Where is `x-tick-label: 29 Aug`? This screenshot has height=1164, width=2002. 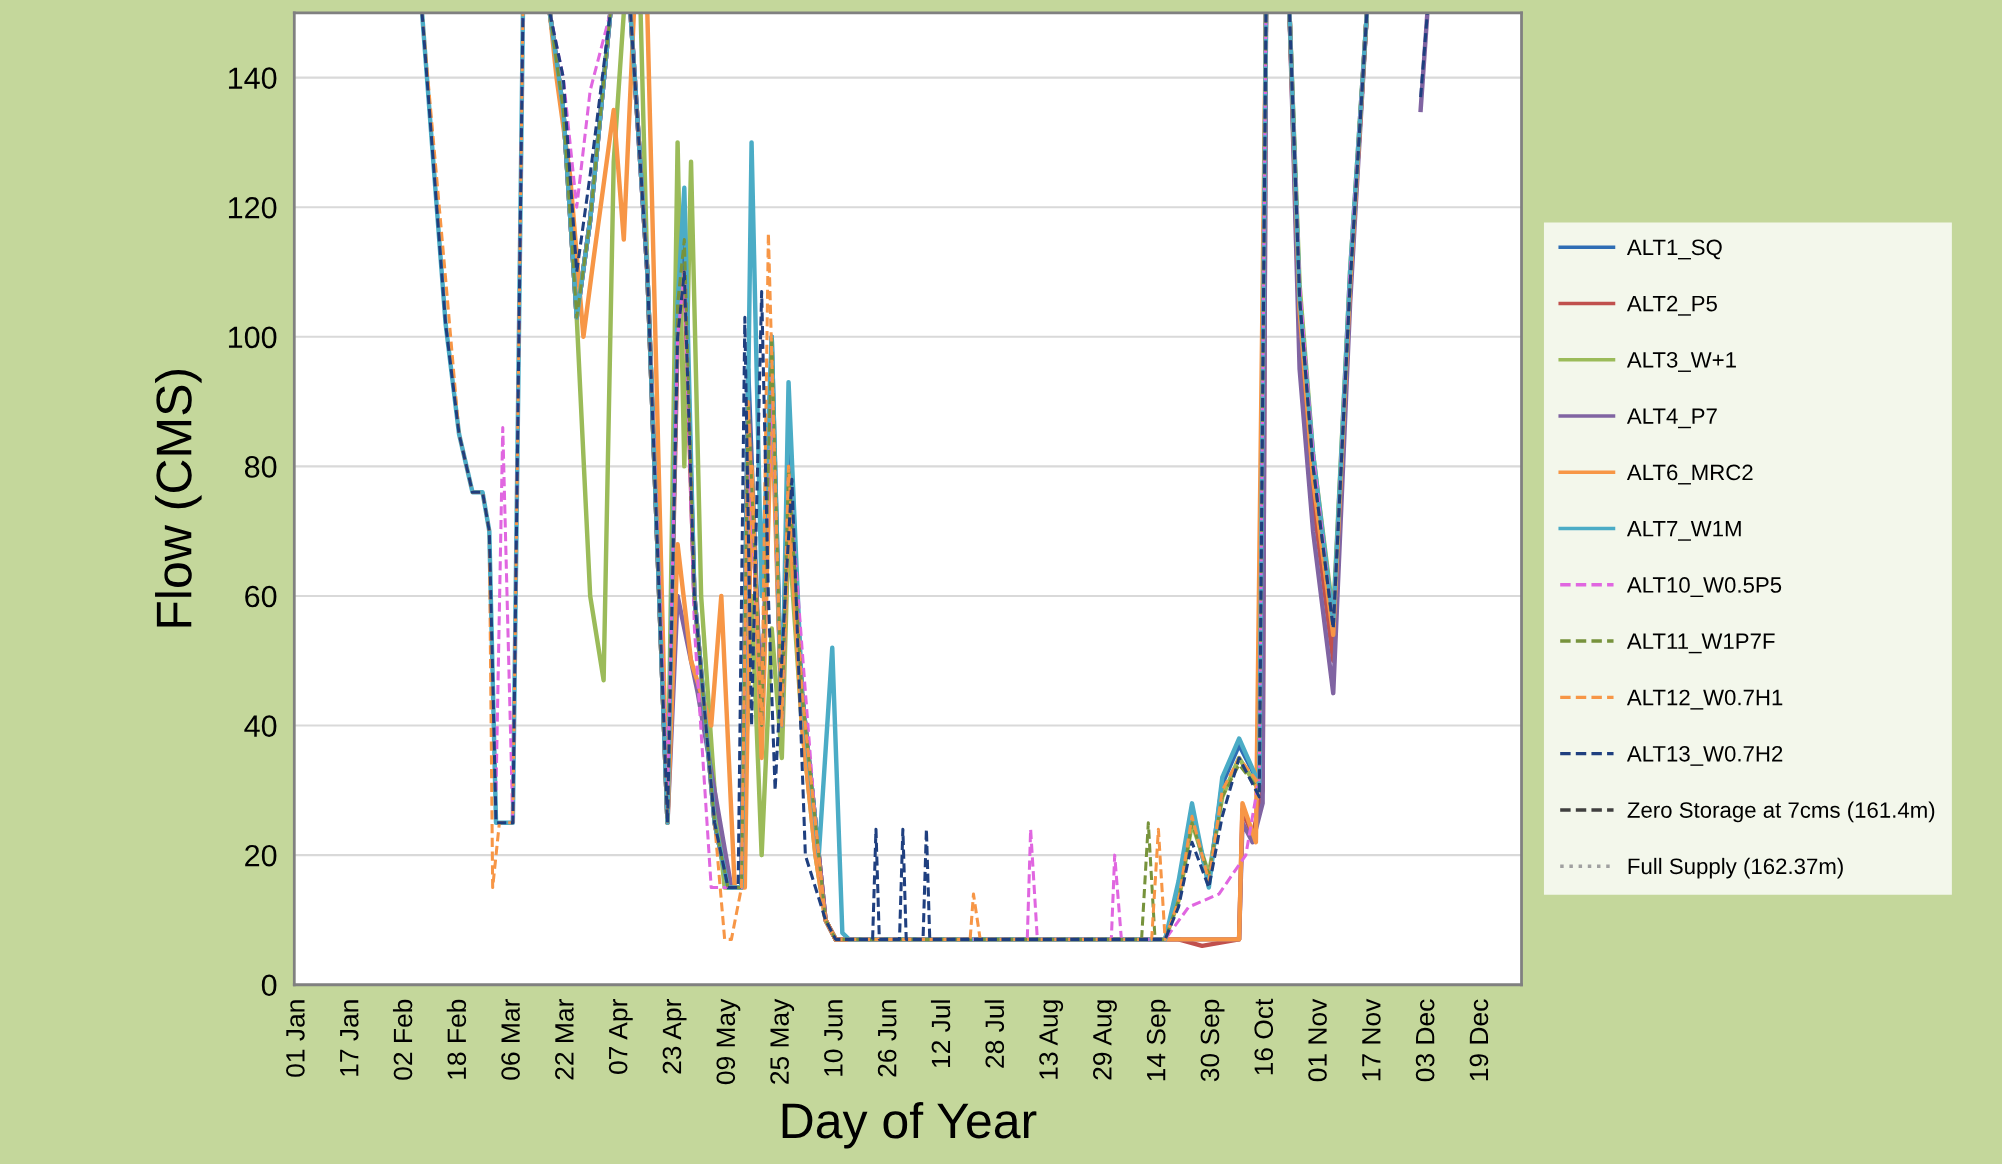
x-tick-label: 29 Aug is located at coordinates (1105, 1040).